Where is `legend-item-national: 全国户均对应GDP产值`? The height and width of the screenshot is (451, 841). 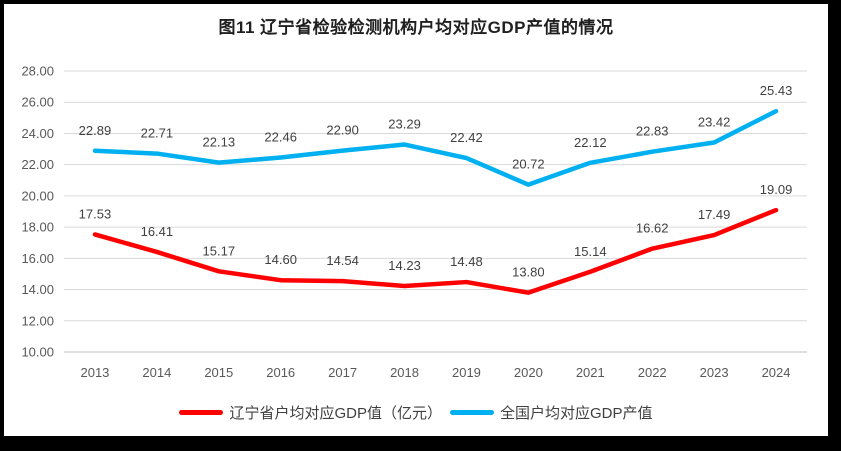 legend-item-national: 全国户均对应GDP产值 is located at coordinates (551, 412).